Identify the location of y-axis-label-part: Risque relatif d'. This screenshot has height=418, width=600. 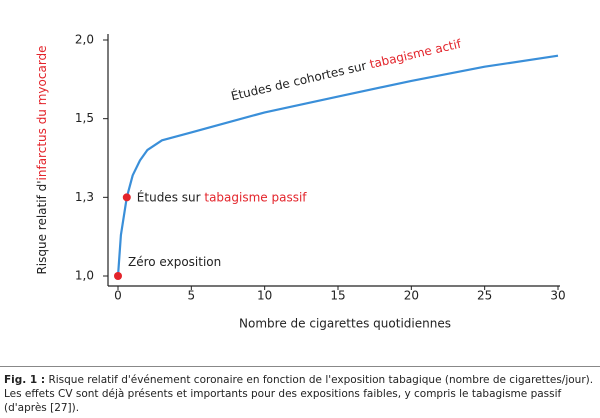
(42, 227).